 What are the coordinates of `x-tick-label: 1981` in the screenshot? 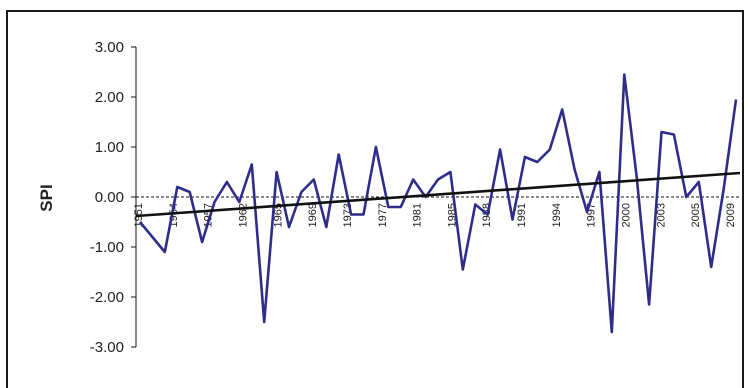 It's located at (418, 215).